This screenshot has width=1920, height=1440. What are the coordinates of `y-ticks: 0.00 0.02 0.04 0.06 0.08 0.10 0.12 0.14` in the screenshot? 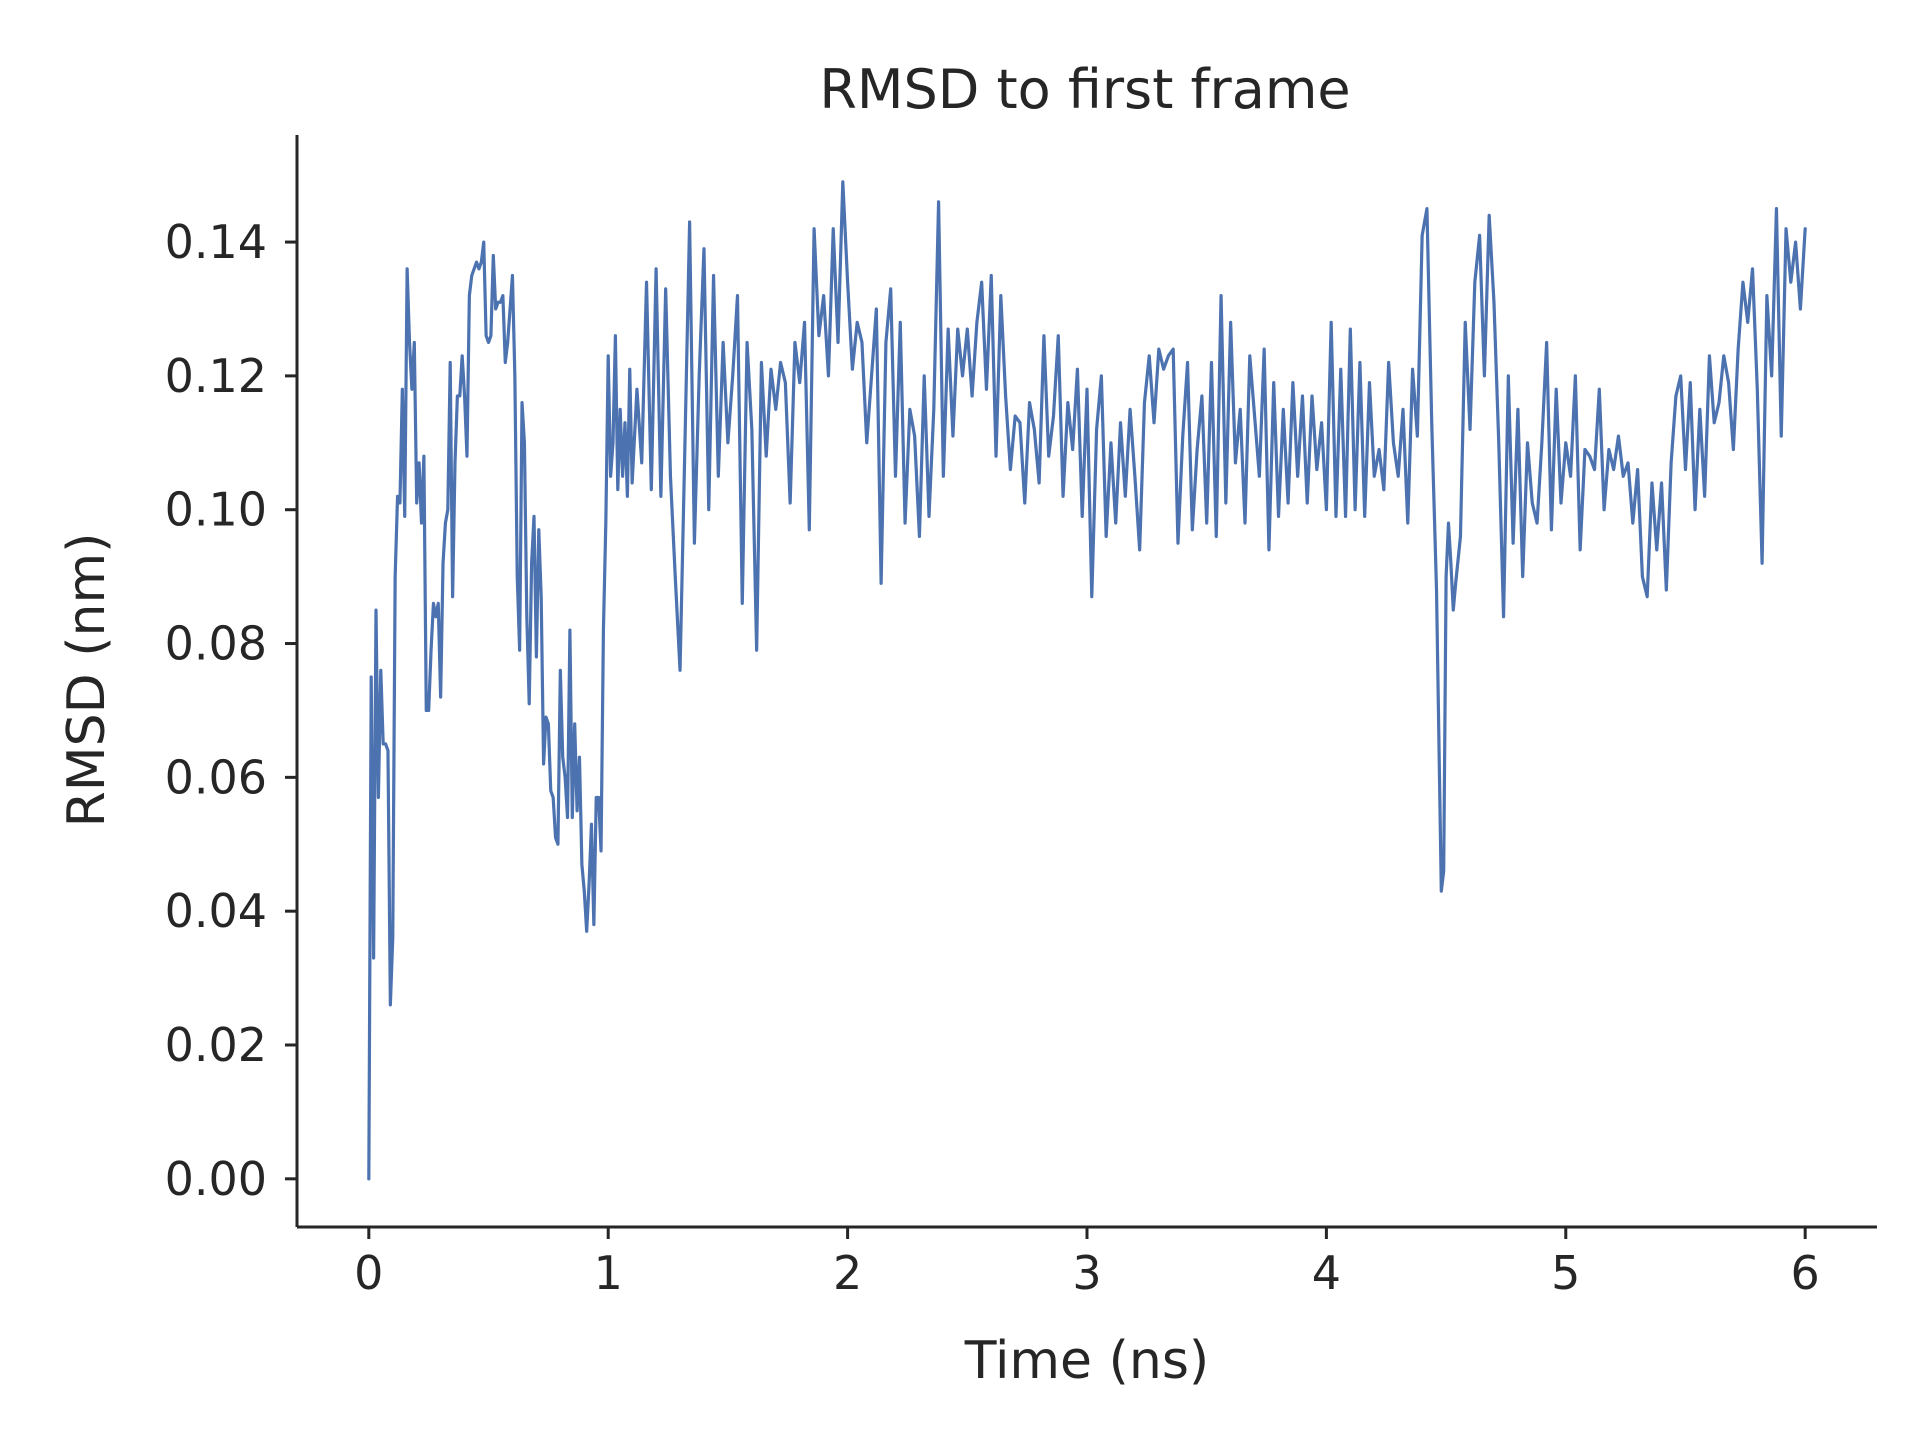 It's located at (231, 710).